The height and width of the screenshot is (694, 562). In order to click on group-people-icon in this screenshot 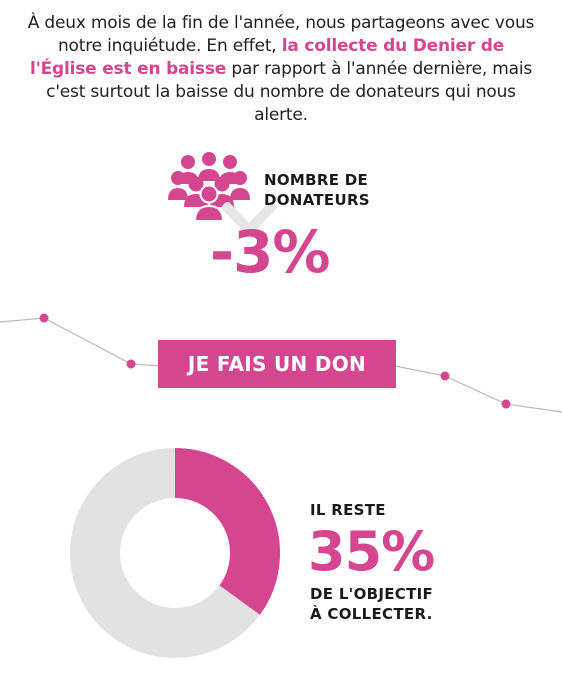, I will do `click(209, 187)`.